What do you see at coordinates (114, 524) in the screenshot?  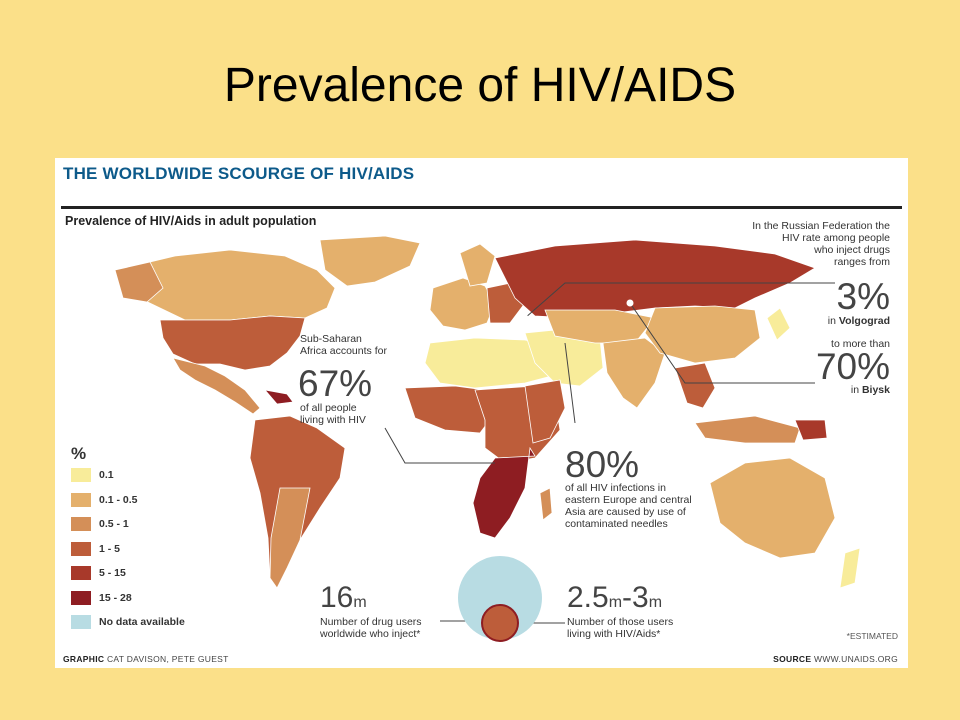 I see `legend-label: 0.5 - 1` at bounding box center [114, 524].